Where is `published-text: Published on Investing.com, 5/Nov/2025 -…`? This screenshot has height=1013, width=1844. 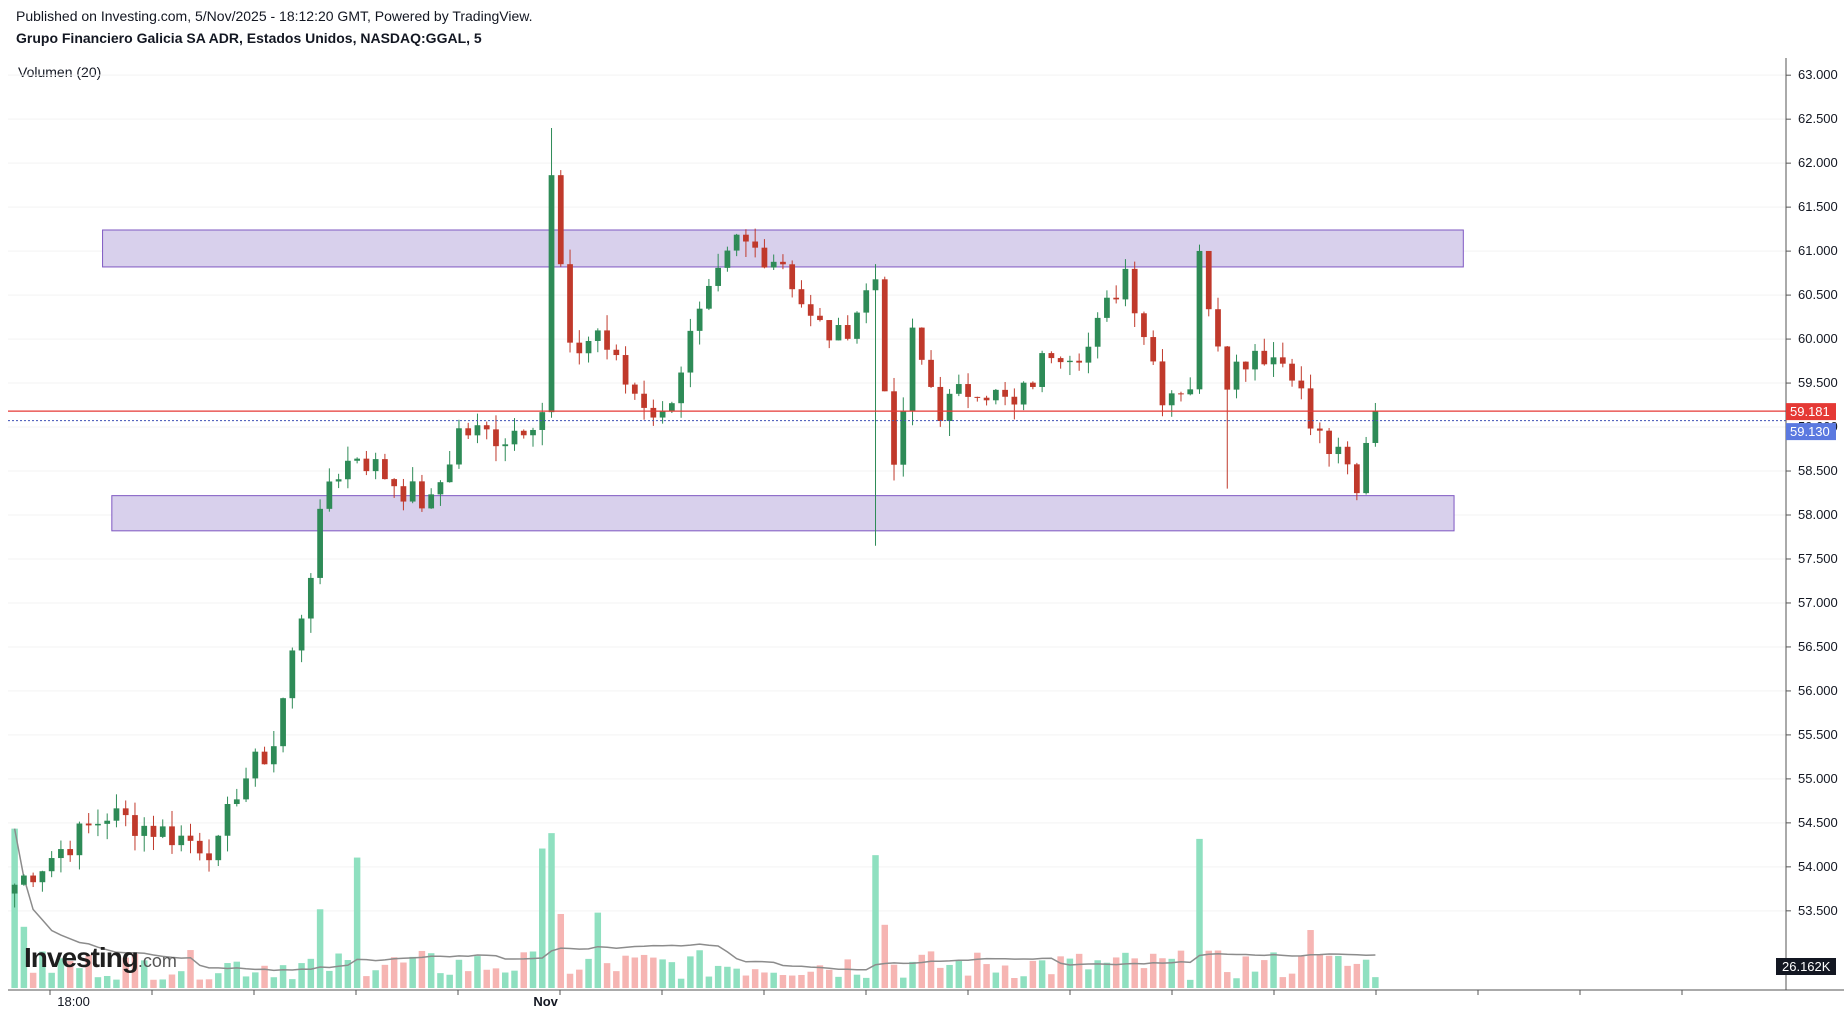 published-text: Published on Investing.com, 5/Nov/2025 -… is located at coordinates (274, 16).